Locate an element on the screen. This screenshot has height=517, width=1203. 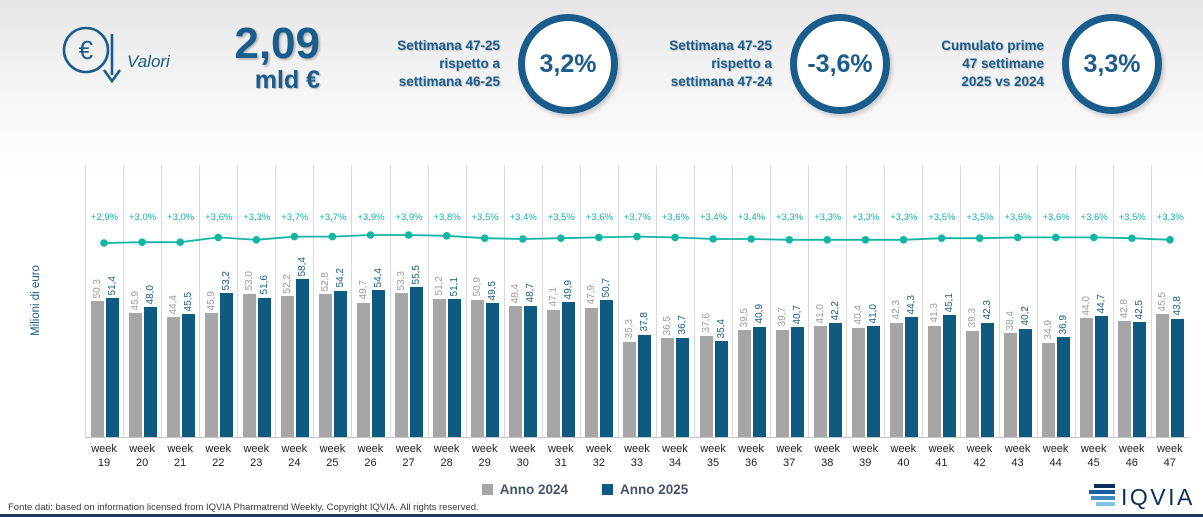
bar-value-label: 42,8 is located at coordinates (1125, 308).